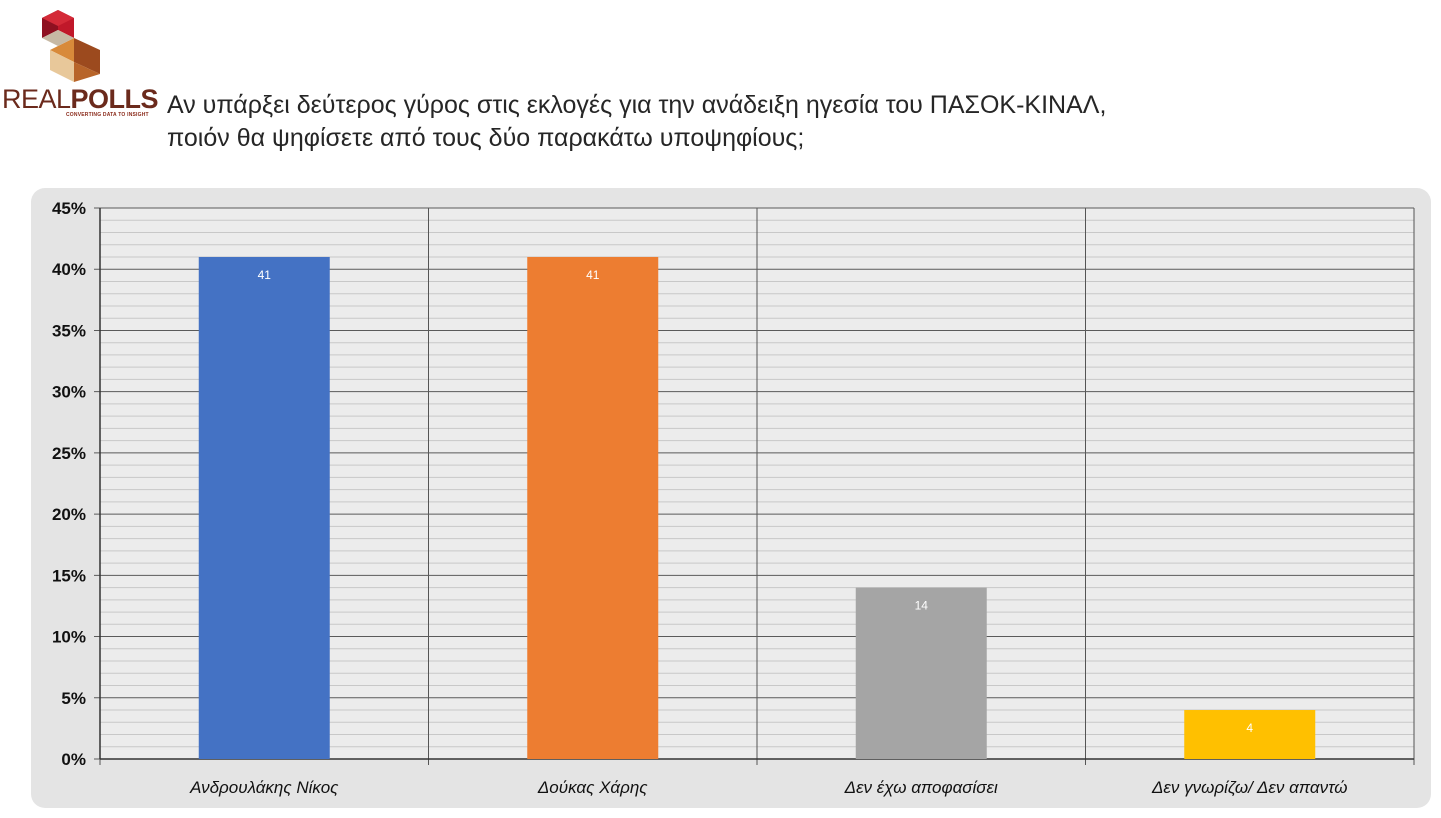  What do you see at coordinates (73, 759) in the screenshot?
I see `y-tick-label: 0%` at bounding box center [73, 759].